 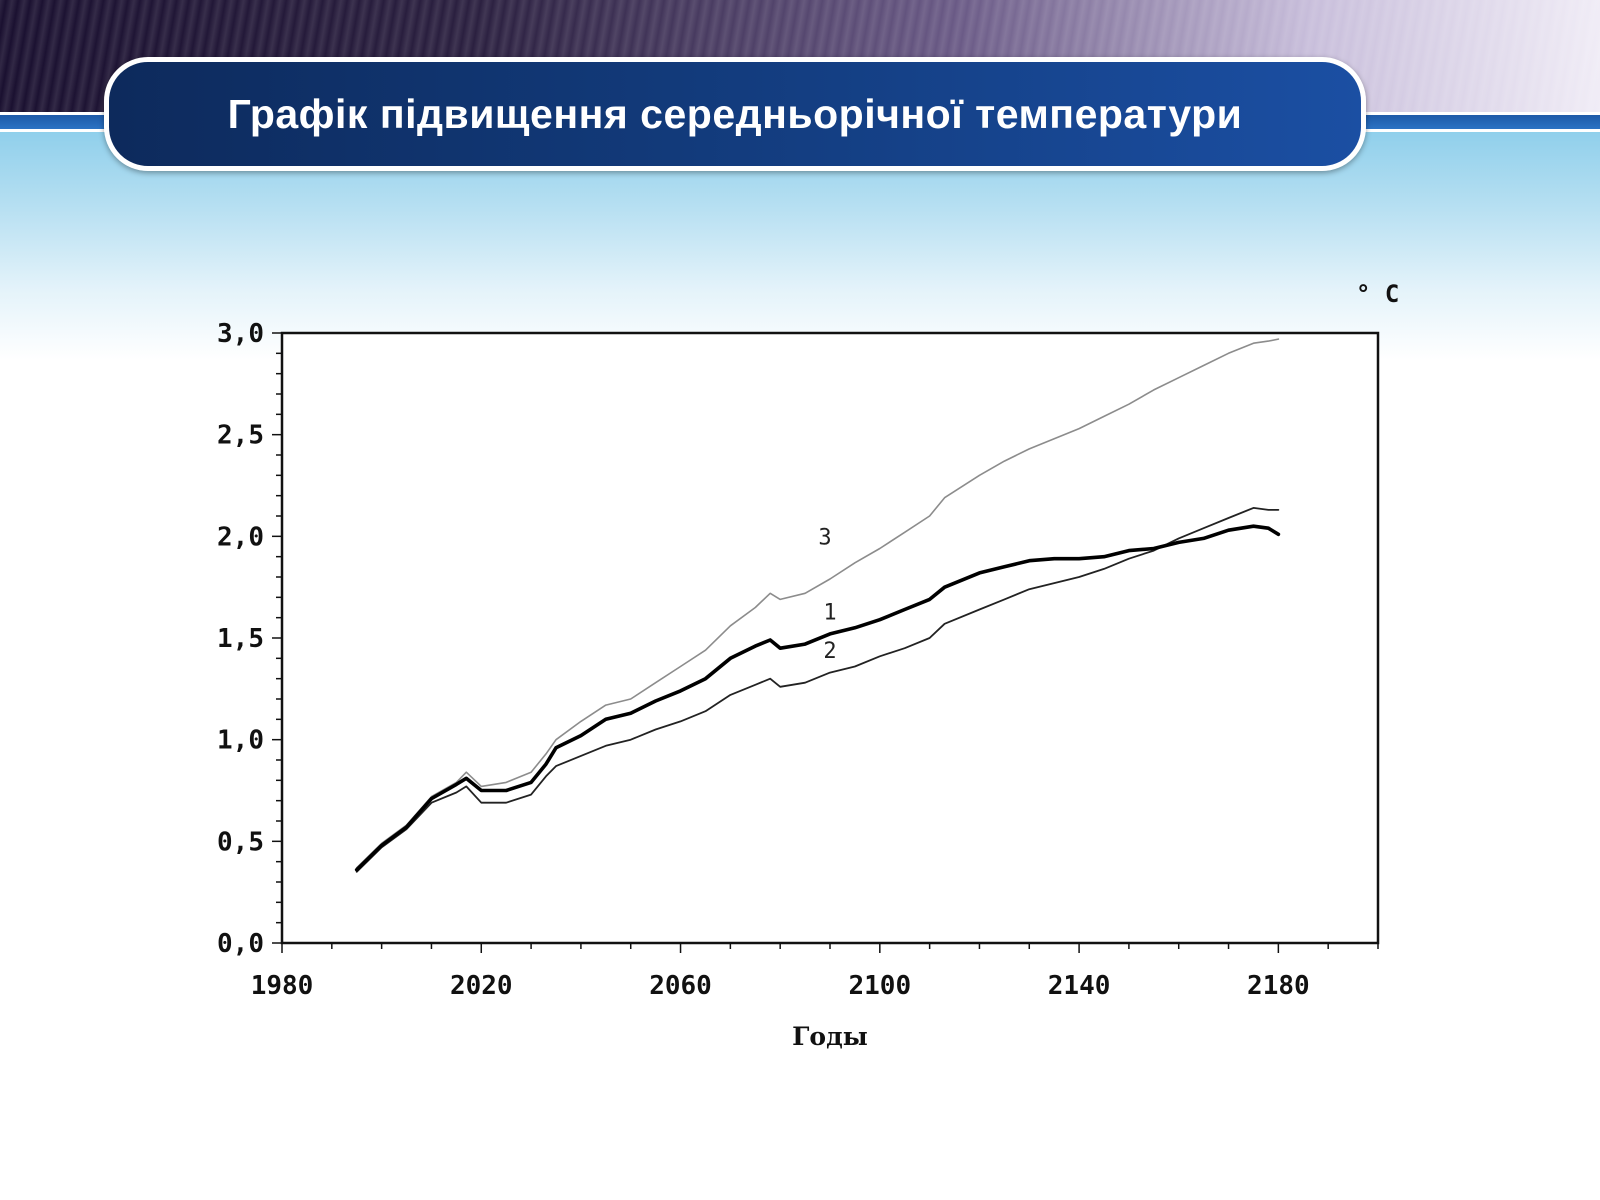 I want to click on series-2-label: 2, so click(x=829, y=651).